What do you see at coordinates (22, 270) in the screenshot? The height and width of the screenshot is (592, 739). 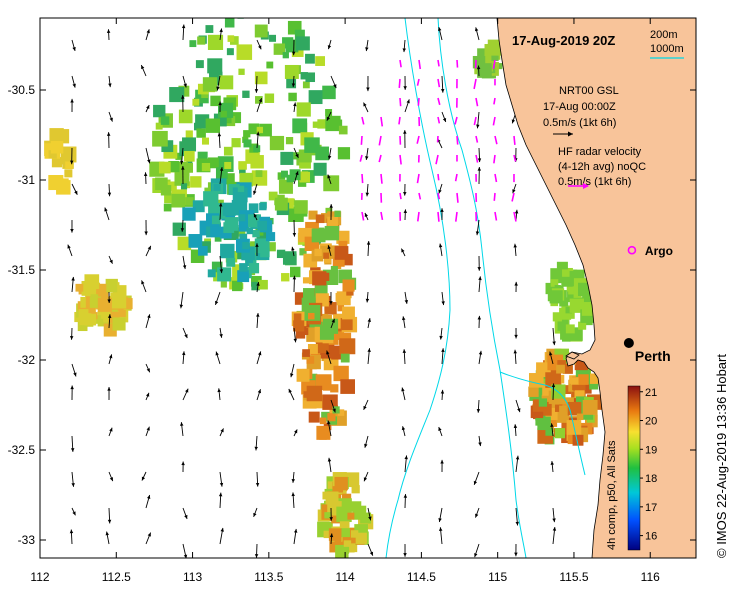 I see `y-tick-label: -31.5` at bounding box center [22, 270].